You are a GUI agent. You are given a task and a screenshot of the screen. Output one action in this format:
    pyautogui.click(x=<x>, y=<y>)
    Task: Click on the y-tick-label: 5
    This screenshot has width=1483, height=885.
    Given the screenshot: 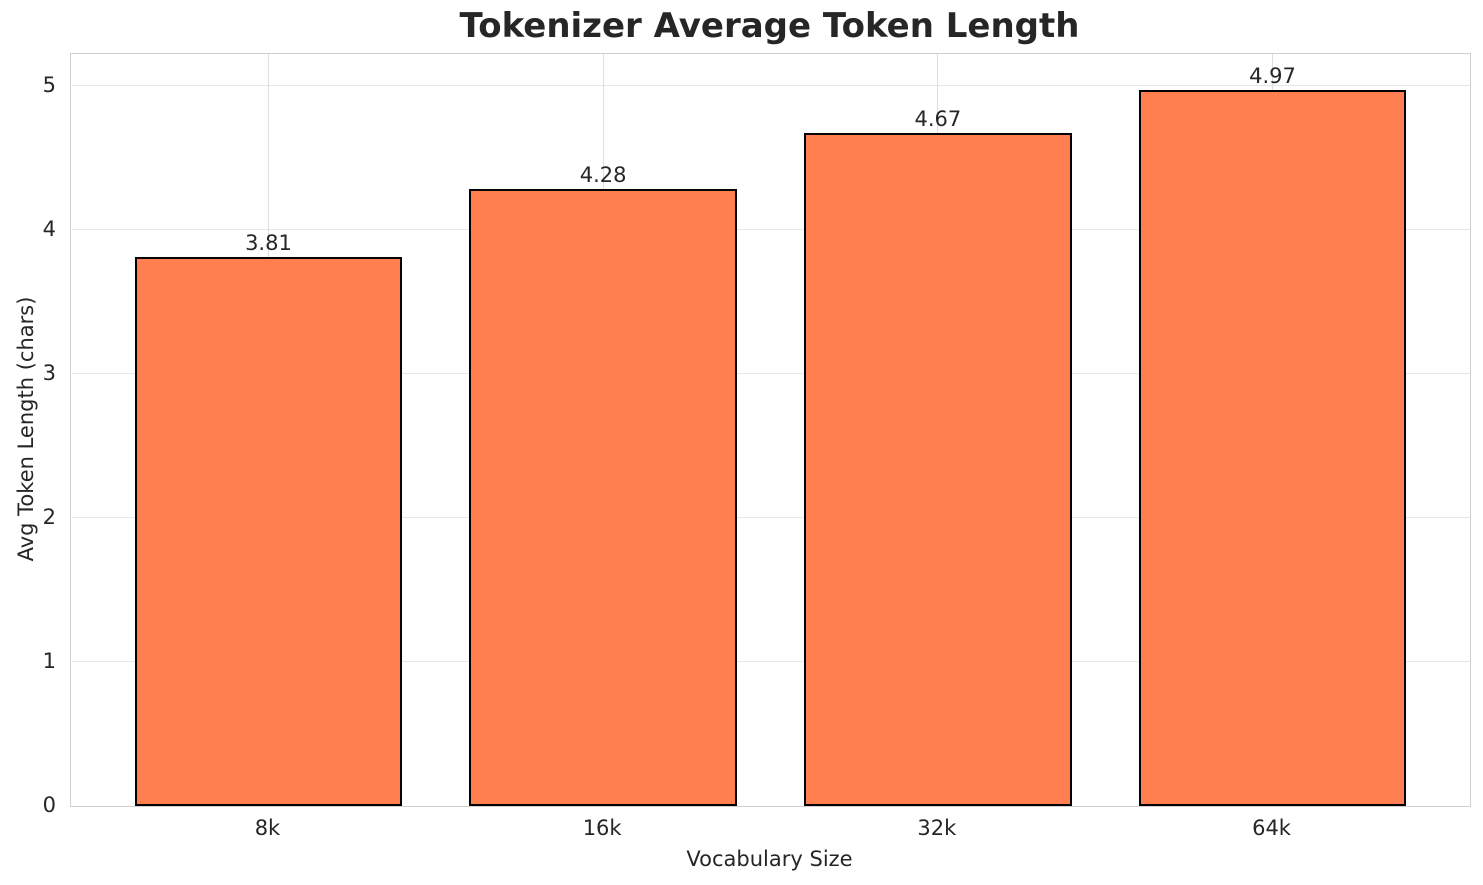 What is the action you would take?
    pyautogui.click(x=49, y=84)
    